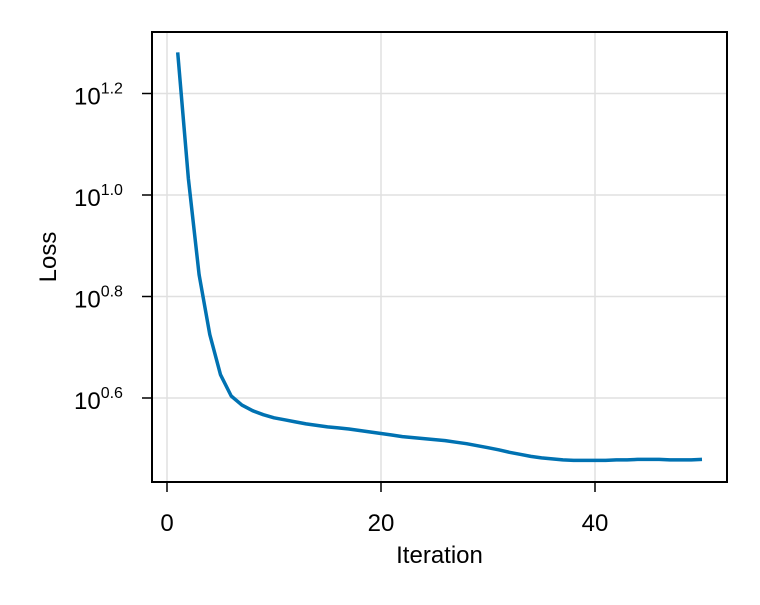 The height and width of the screenshot is (605, 760). What do you see at coordinates (98, 299) in the screenshot?
I see `y-tick-label: 100.8` at bounding box center [98, 299].